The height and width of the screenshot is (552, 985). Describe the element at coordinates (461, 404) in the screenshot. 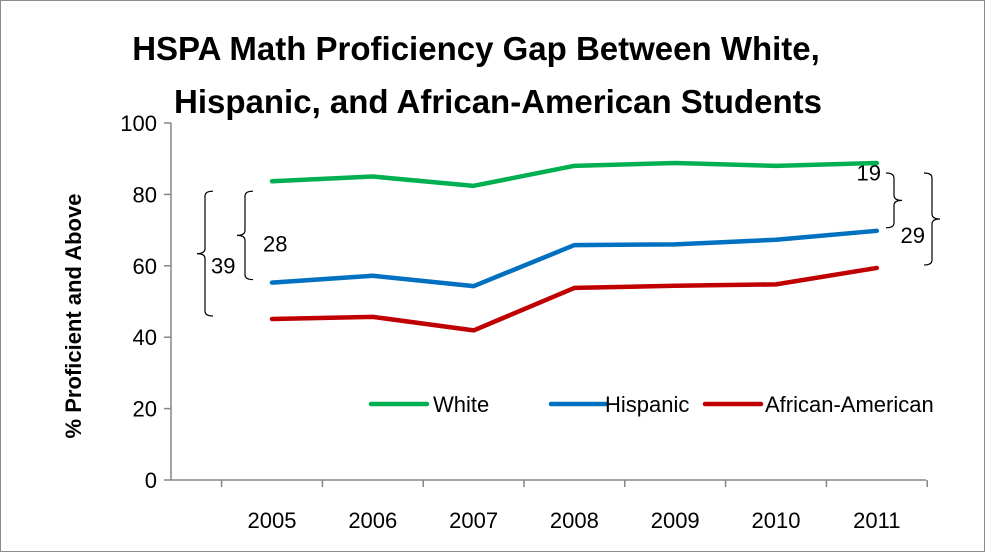

I see `legend-label-white: White` at that location.